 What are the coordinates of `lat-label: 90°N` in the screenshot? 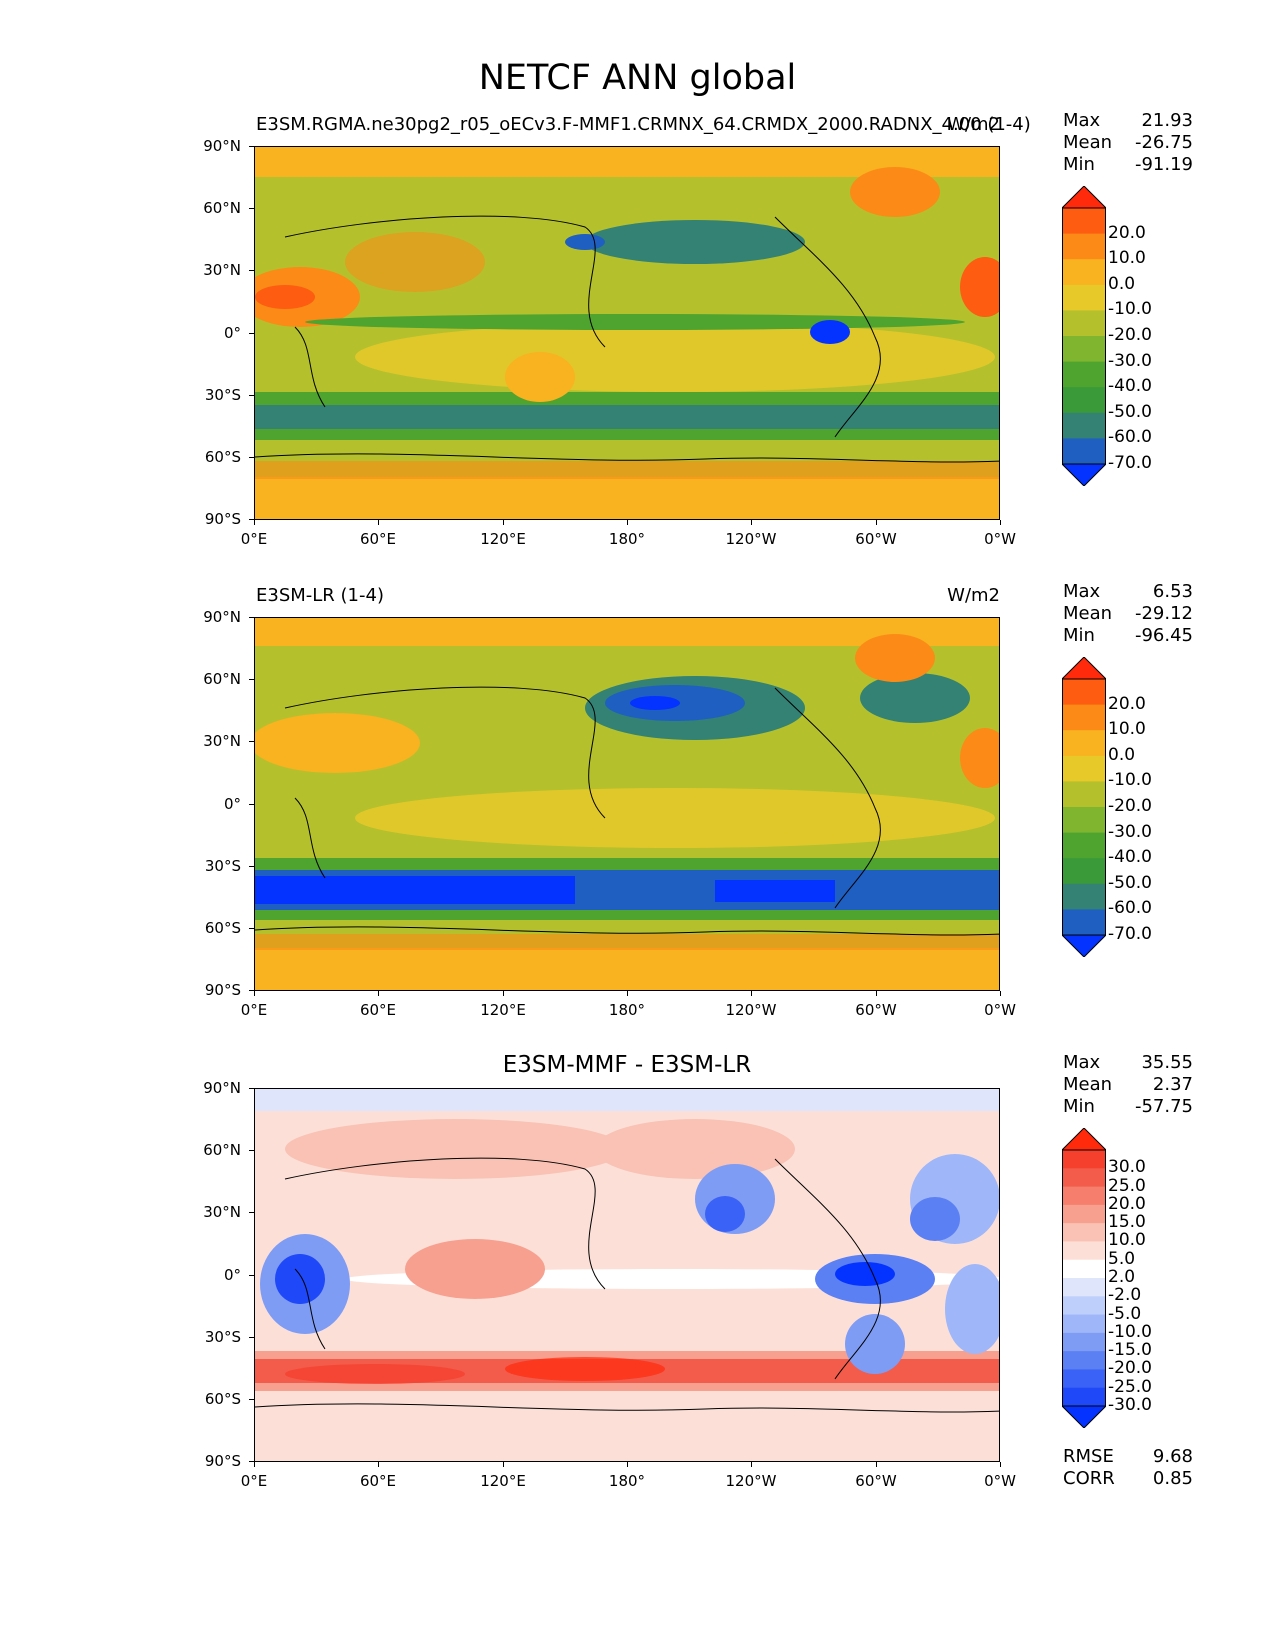 It's located at (222, 146).